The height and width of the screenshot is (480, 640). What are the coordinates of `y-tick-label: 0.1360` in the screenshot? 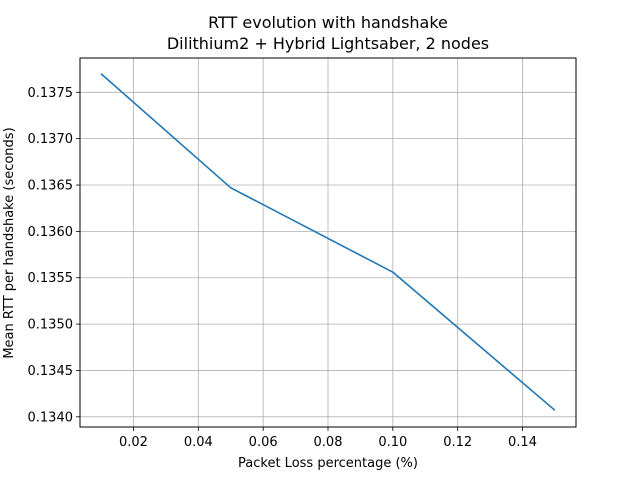 It's located at (51, 232).